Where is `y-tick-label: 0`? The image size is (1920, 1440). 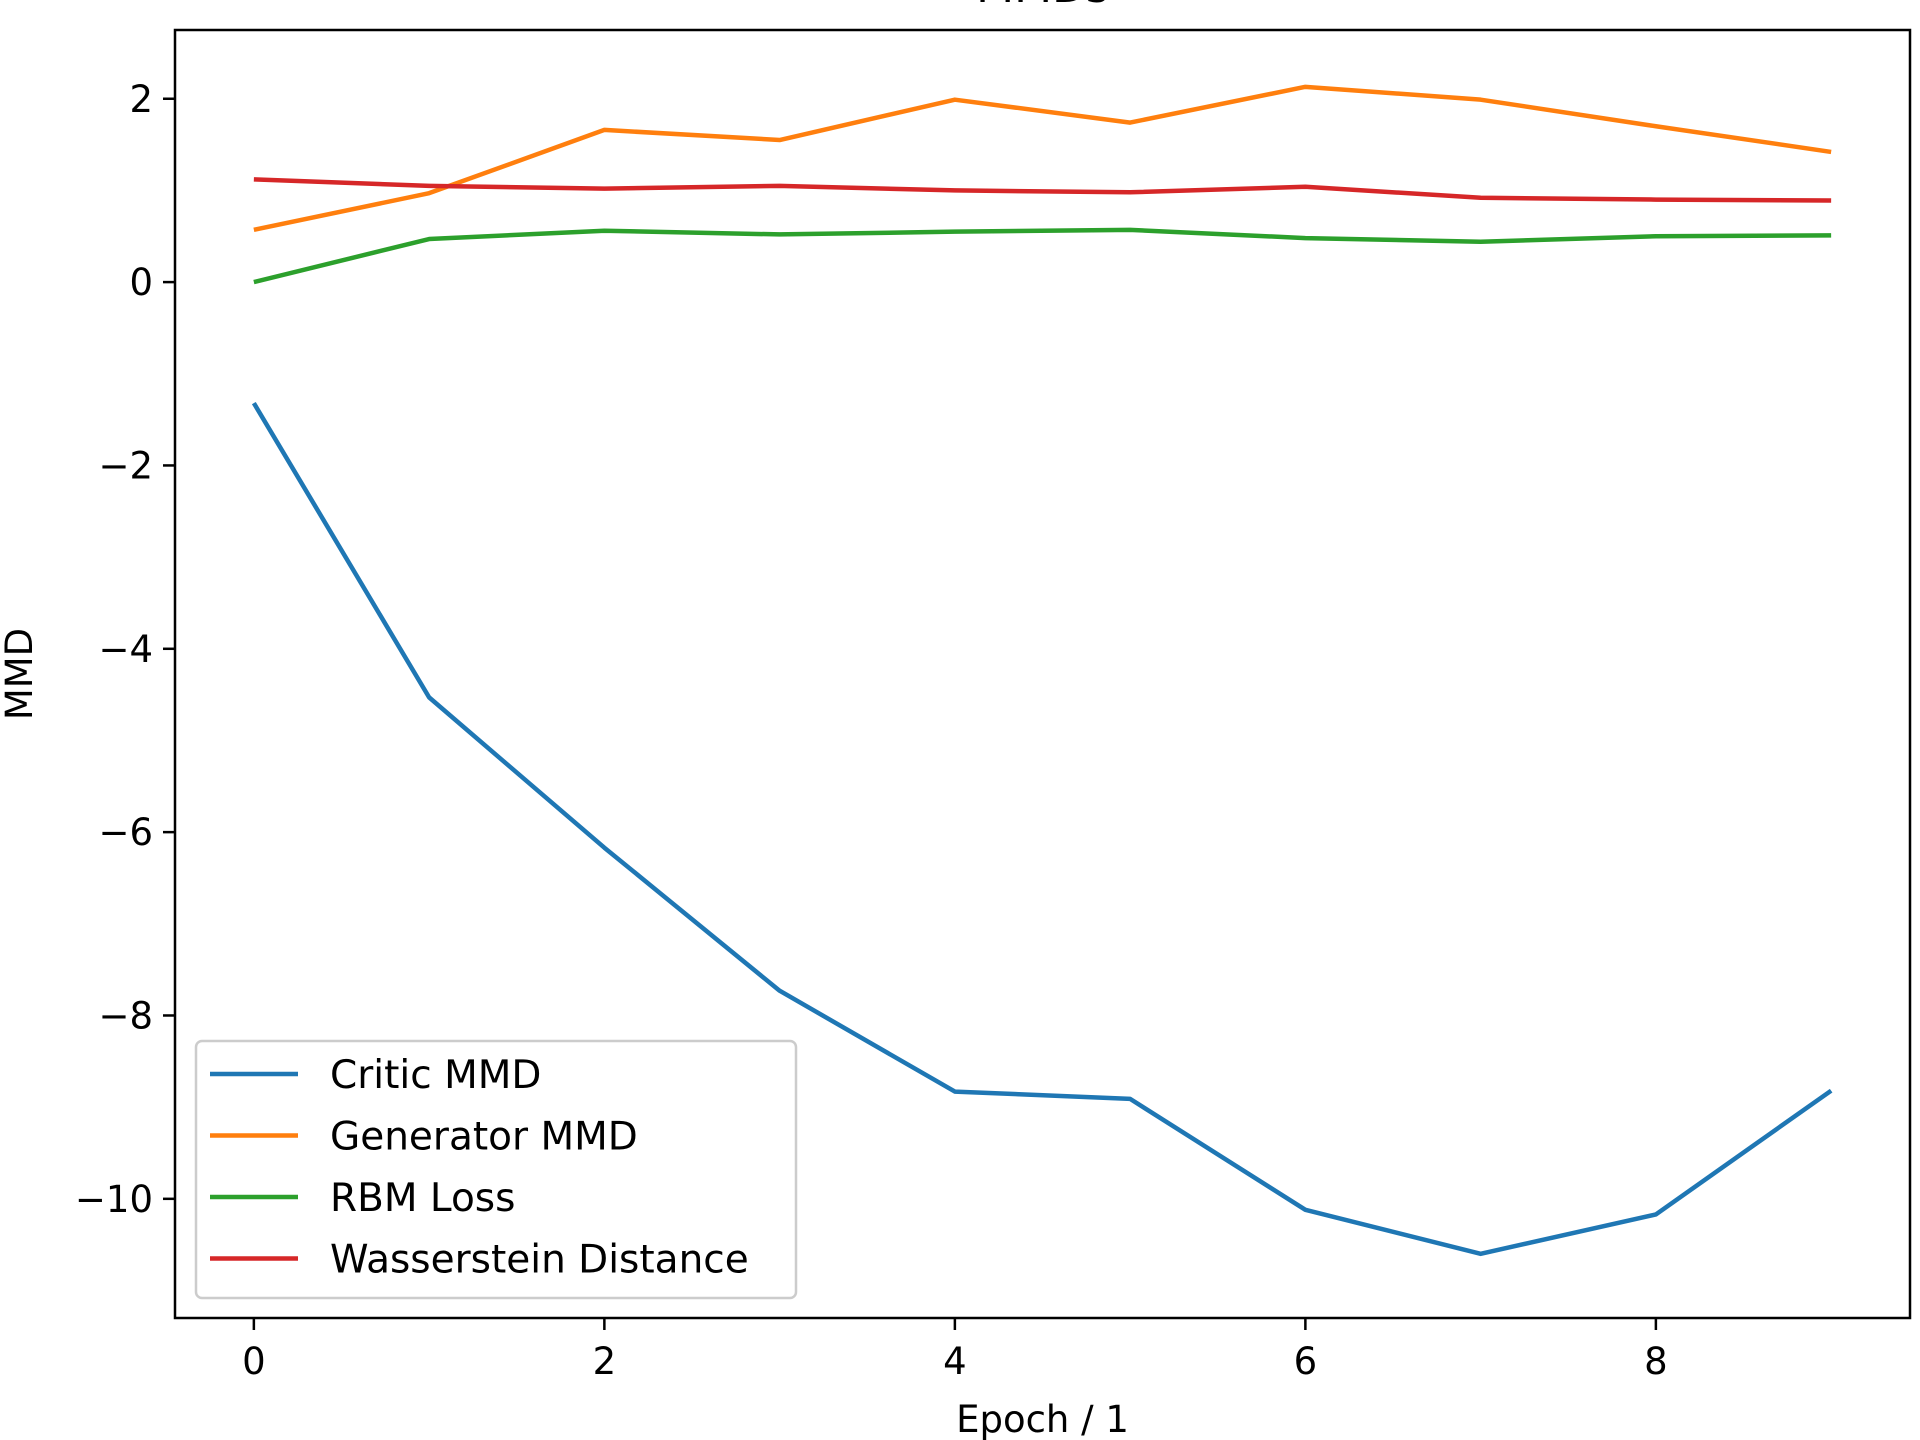
y-tick-label: 0 is located at coordinates (141, 282).